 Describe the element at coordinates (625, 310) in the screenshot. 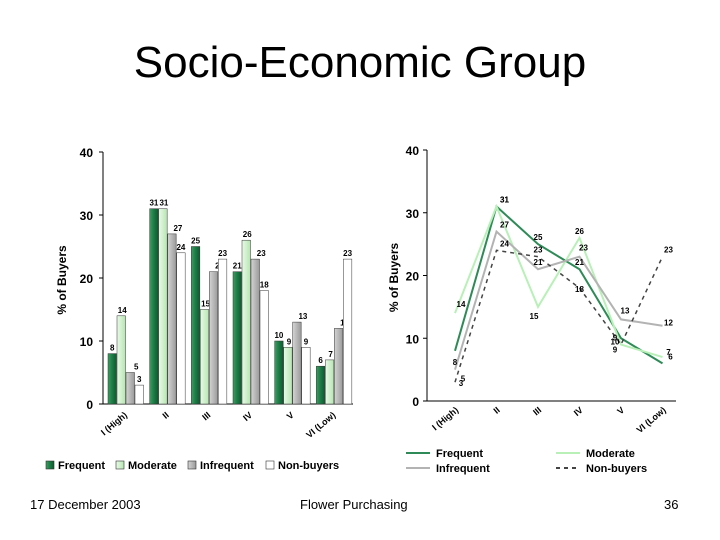

I see `line-value-label: 13` at that location.